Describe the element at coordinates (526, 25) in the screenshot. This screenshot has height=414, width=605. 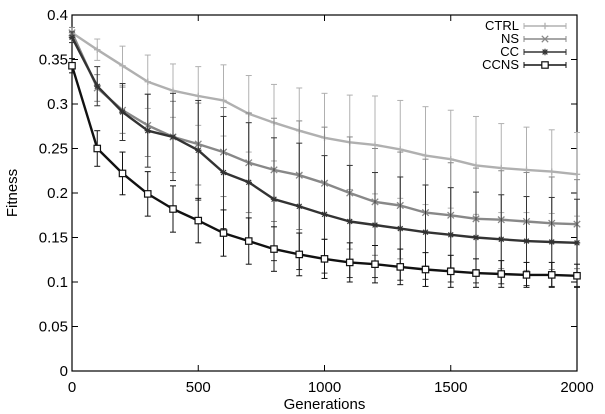
I see `legend-item-ctrl: CTRL` at that location.